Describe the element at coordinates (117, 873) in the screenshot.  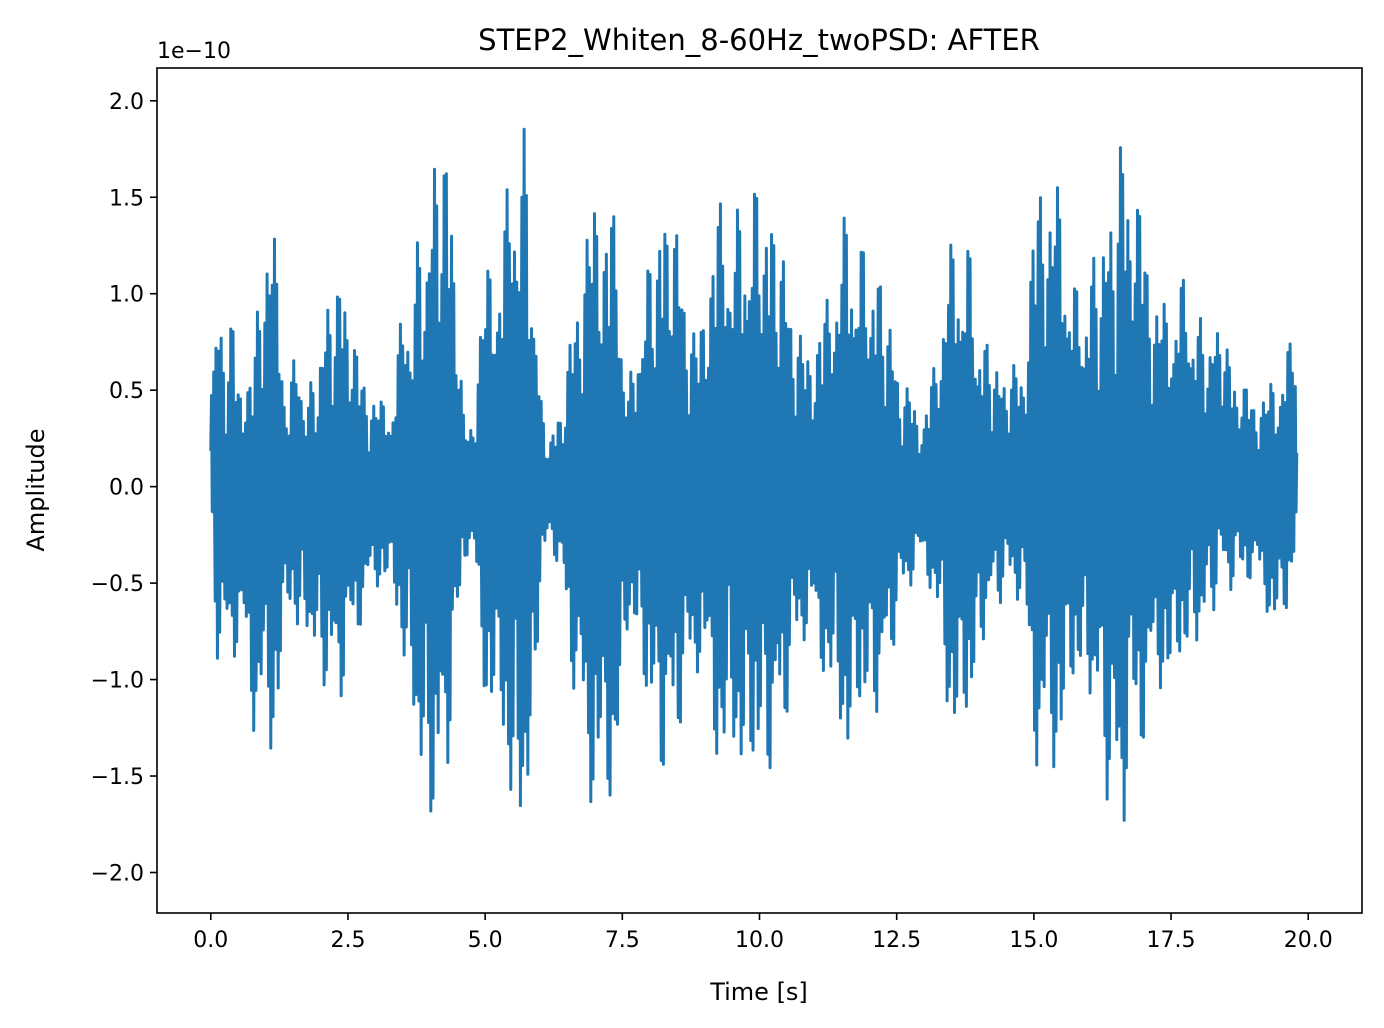
I see `y-tick-label: −2.0` at that location.